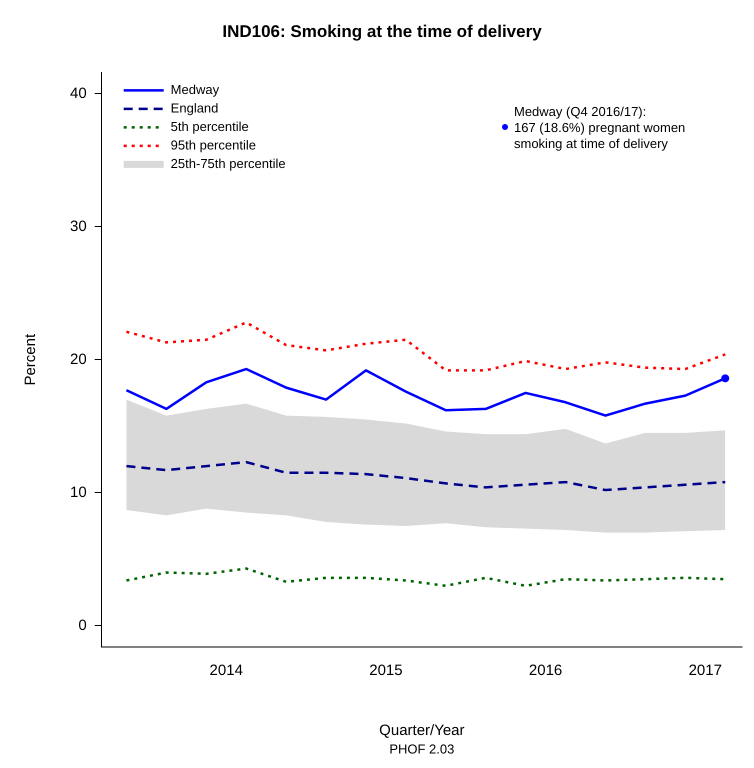 This screenshot has height=768, width=754. What do you see at coordinates (213, 144) in the screenshot?
I see `legend-label: 95th percentile` at bounding box center [213, 144].